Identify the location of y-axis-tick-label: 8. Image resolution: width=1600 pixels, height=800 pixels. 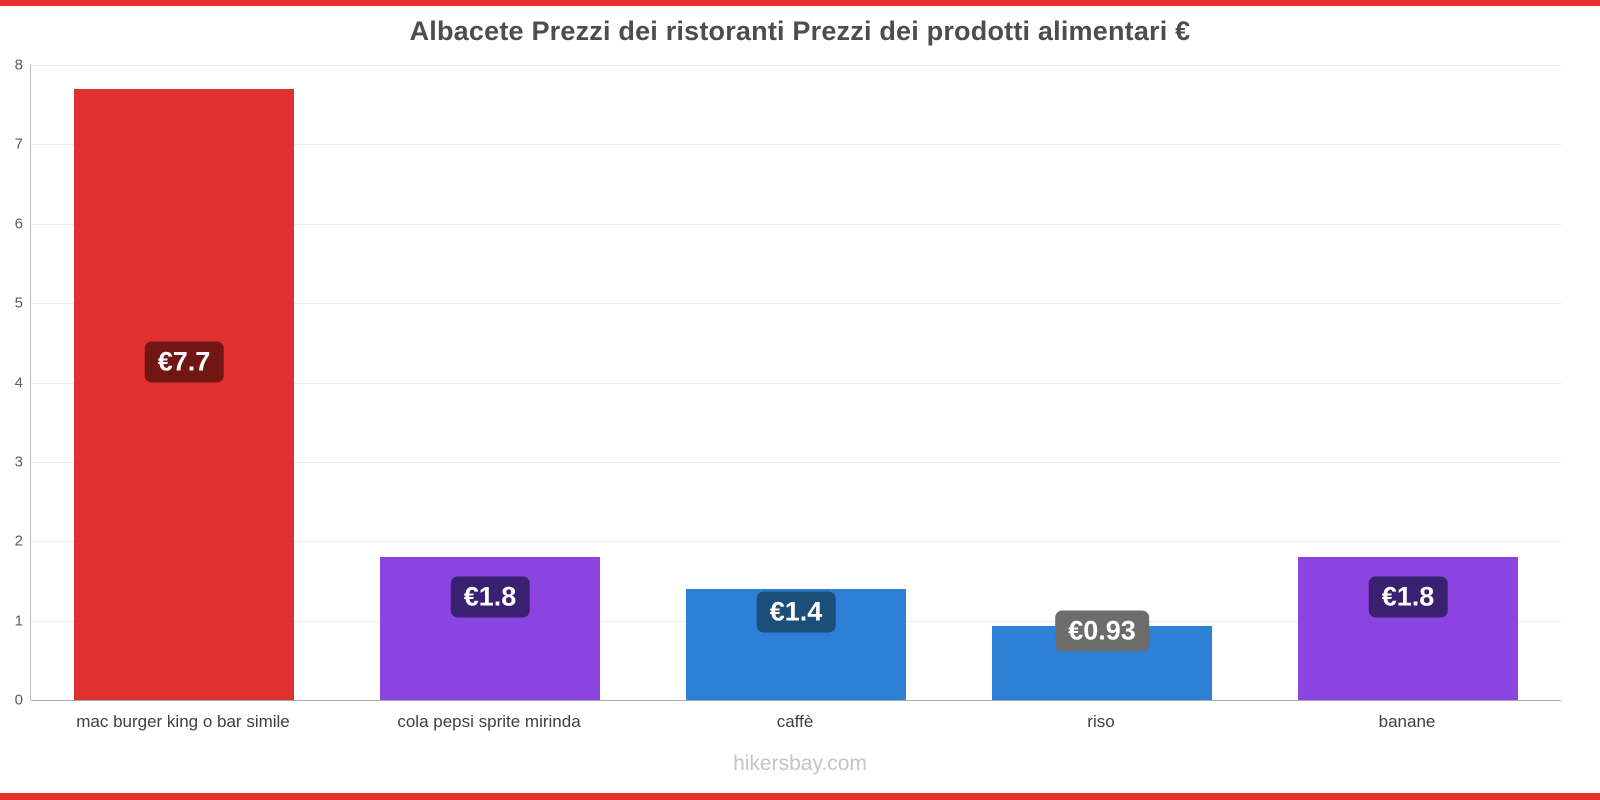
(18, 65).